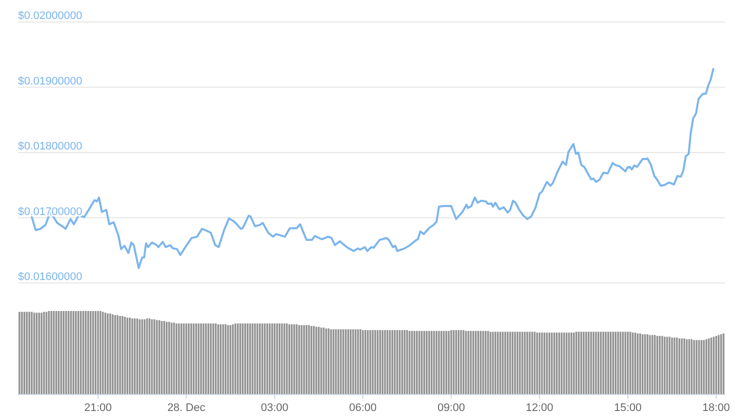 The width and height of the screenshot is (737, 420). What do you see at coordinates (50, 146) in the screenshot?
I see `y-tick-label: $0.01800000` at bounding box center [50, 146].